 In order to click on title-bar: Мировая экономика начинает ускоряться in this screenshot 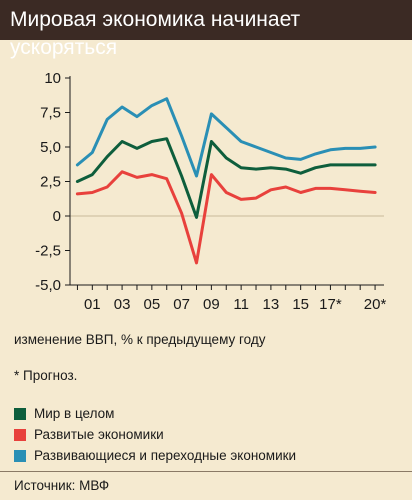, I will do `click(206, 29)`.